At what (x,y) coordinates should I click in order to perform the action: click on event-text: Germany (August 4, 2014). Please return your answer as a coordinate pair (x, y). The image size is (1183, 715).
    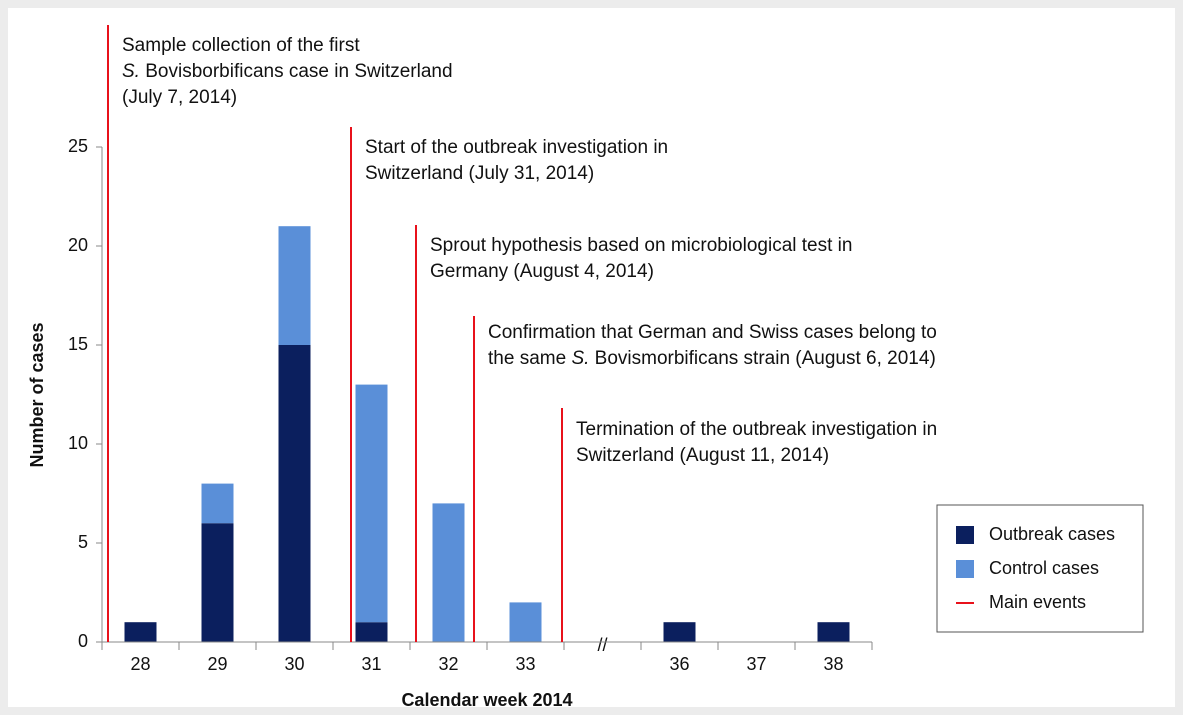
    Looking at the image, I should click on (542, 271).